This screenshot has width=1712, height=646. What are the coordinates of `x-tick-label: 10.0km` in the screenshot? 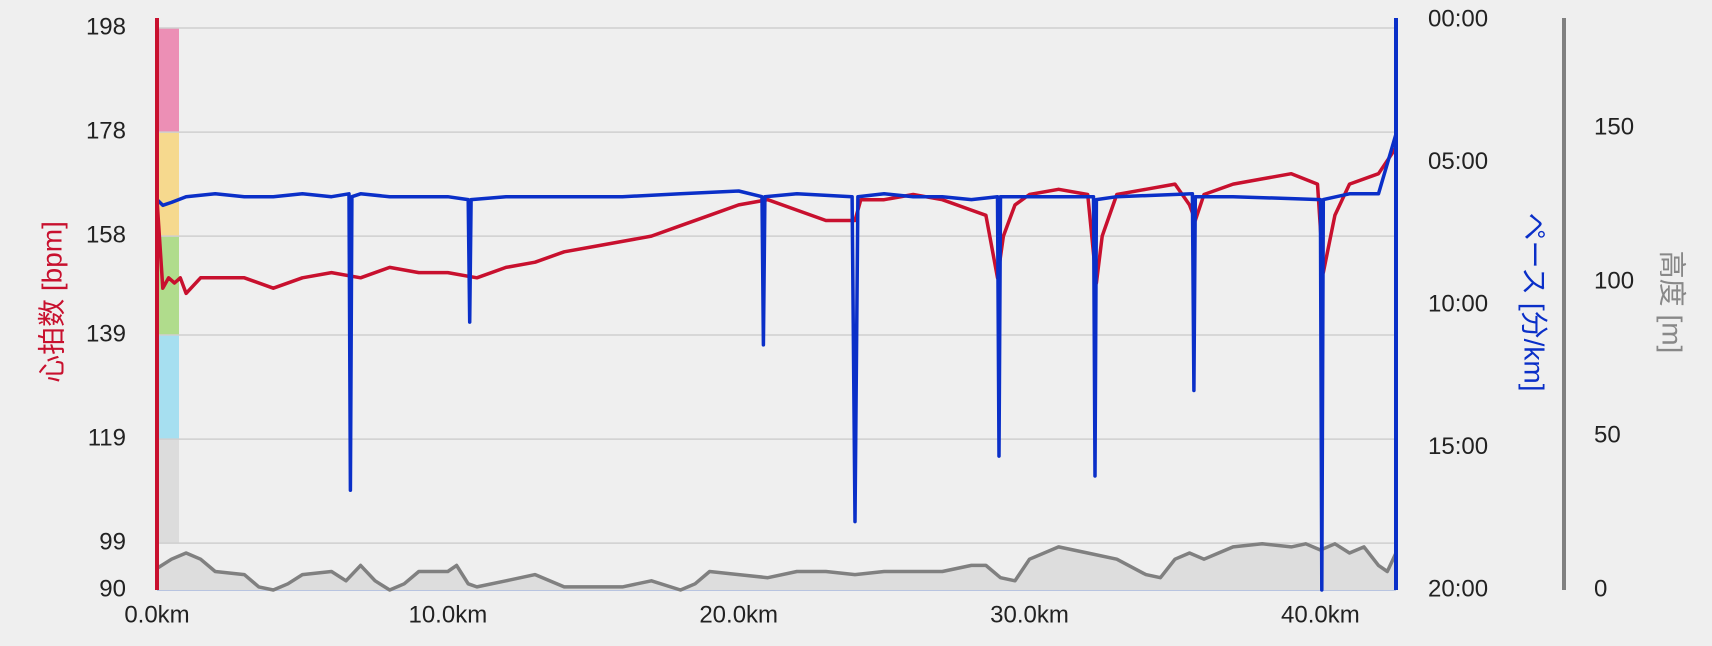 It's located at (447, 614).